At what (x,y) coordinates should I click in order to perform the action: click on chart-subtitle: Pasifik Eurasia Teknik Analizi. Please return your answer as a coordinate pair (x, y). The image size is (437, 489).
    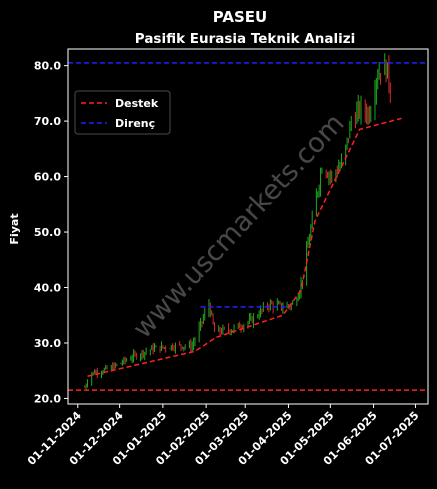
    Looking at the image, I should click on (245, 39).